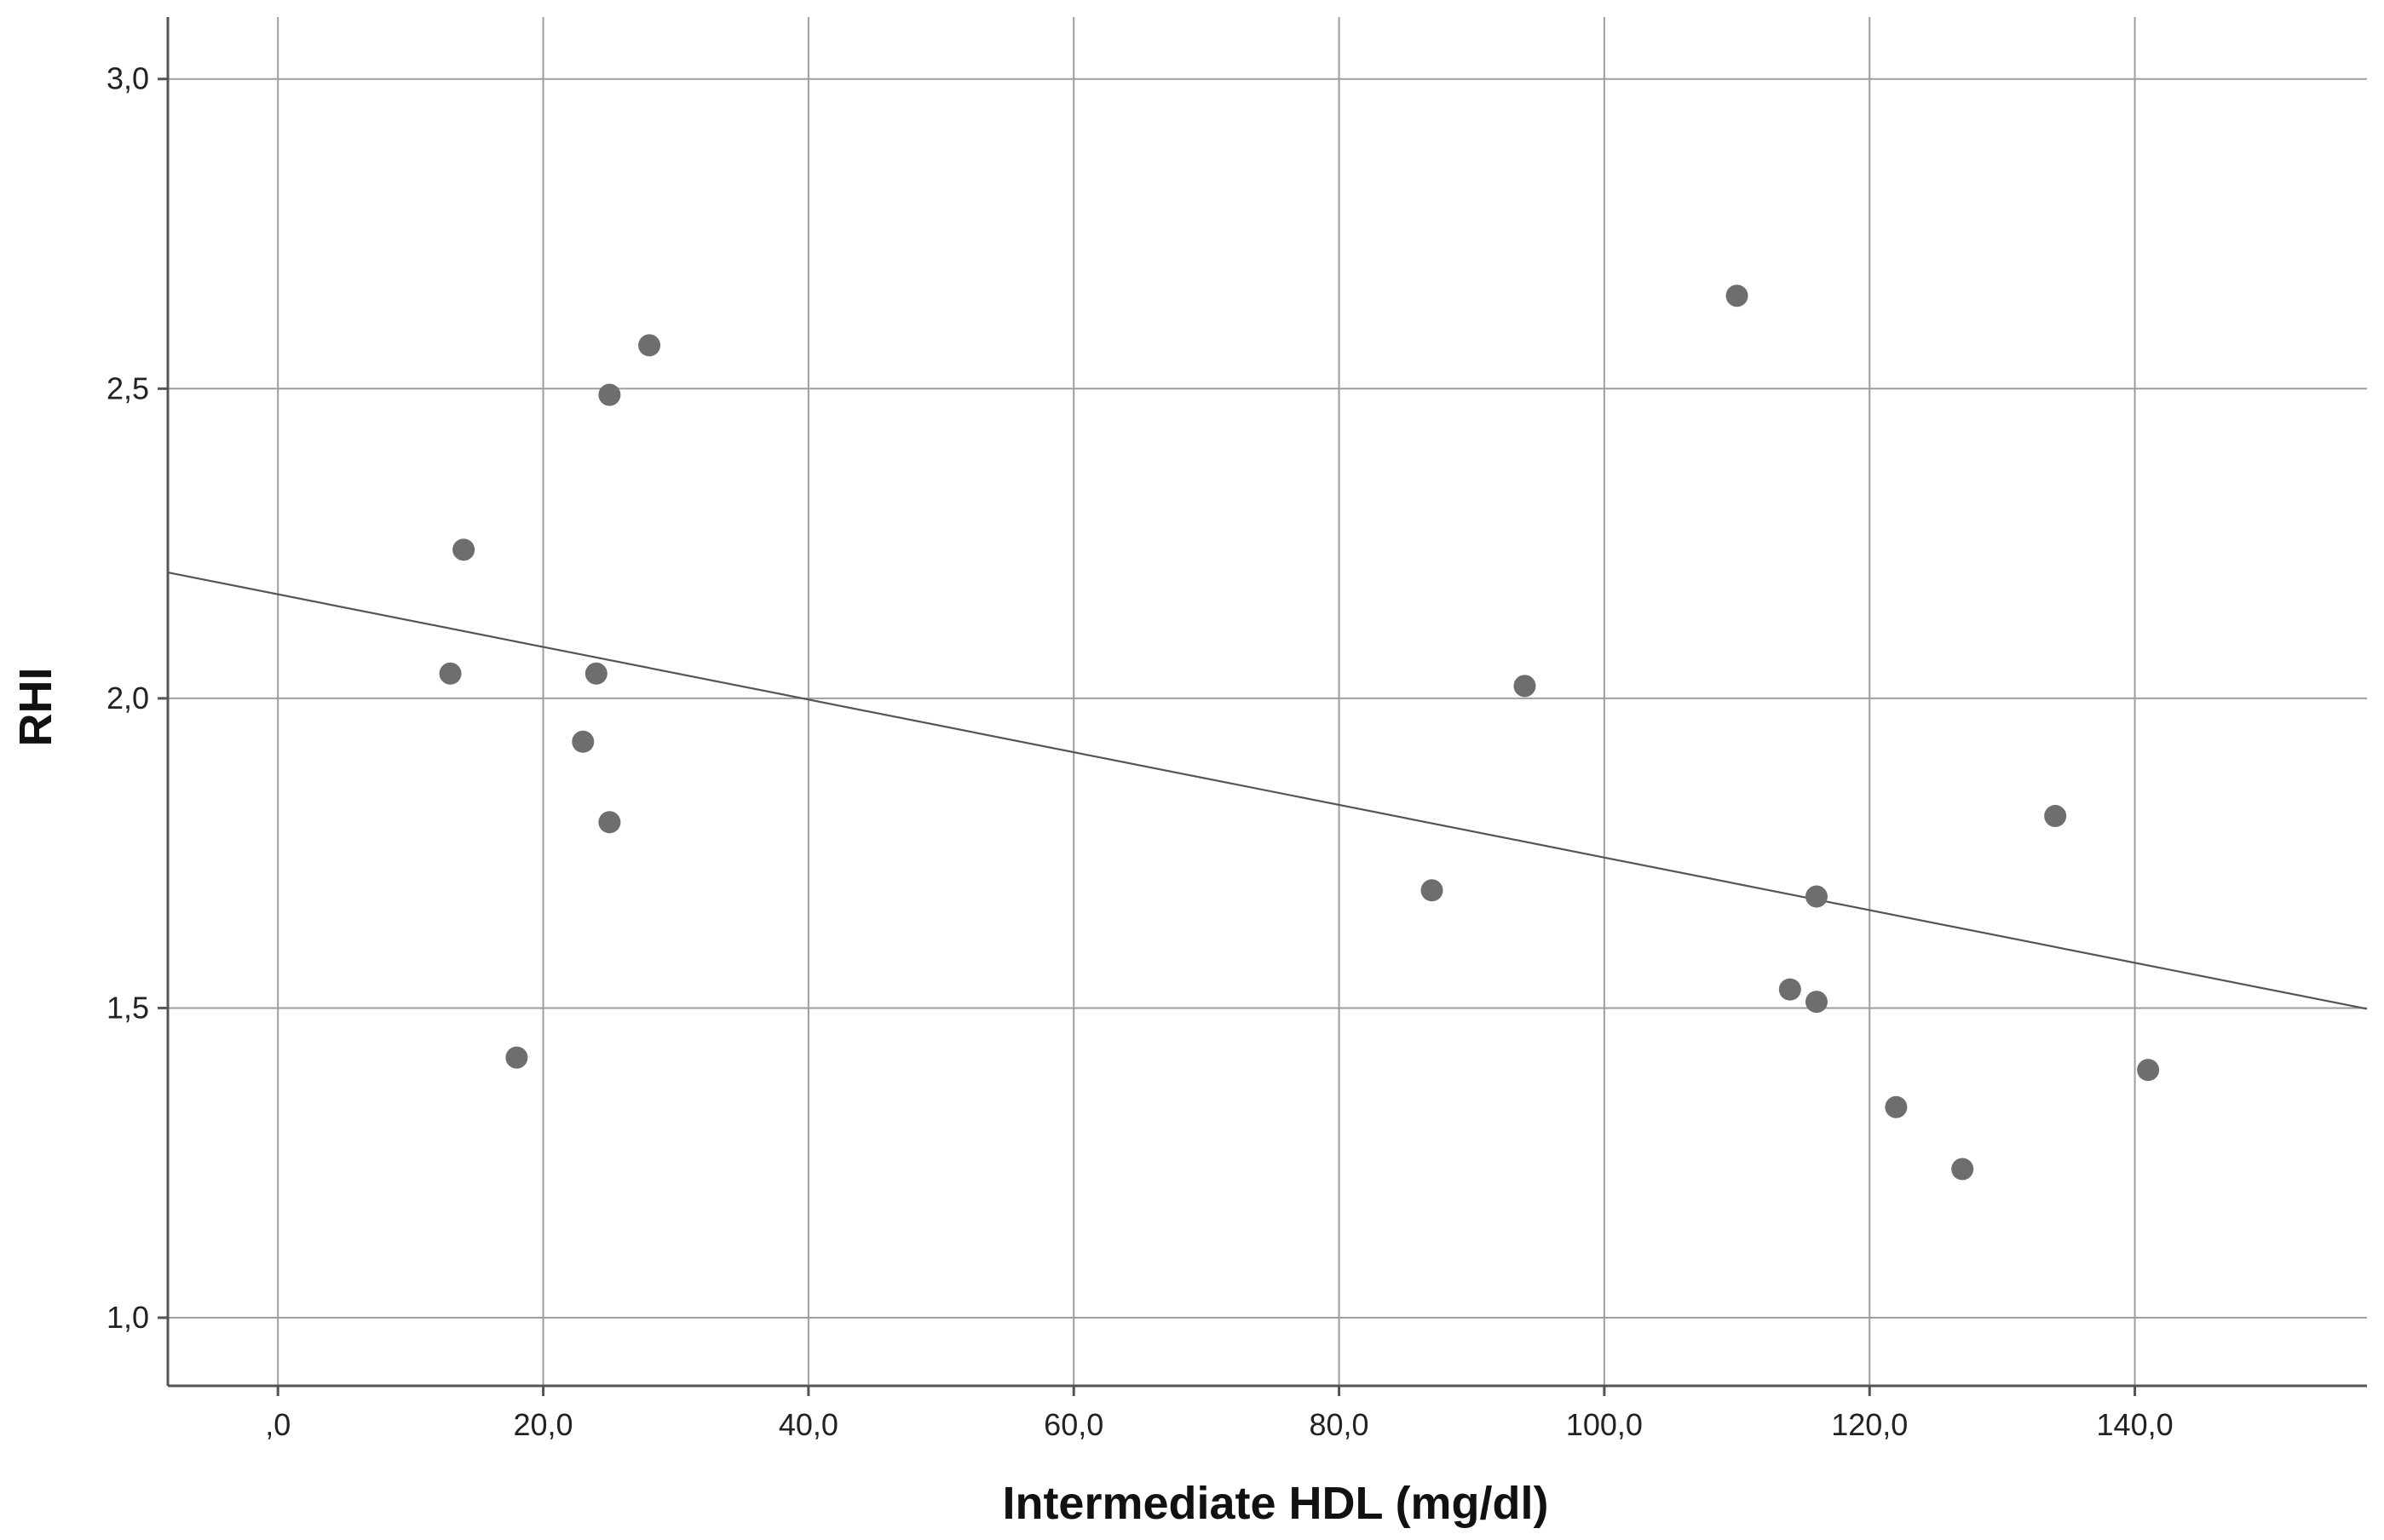 This screenshot has height=1540, width=2384. What do you see at coordinates (128, 78) in the screenshot?
I see `y-tick-label: 3,0` at bounding box center [128, 78].